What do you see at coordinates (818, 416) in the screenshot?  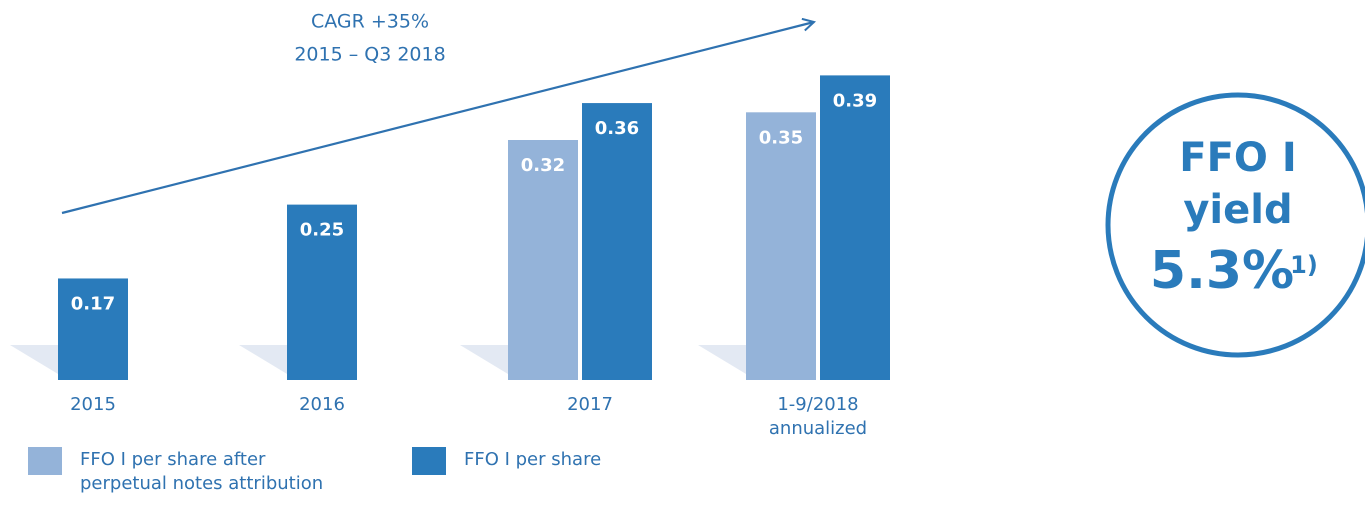 I see `x-tick-label: 1-9/2018 annualized` at bounding box center [818, 416].